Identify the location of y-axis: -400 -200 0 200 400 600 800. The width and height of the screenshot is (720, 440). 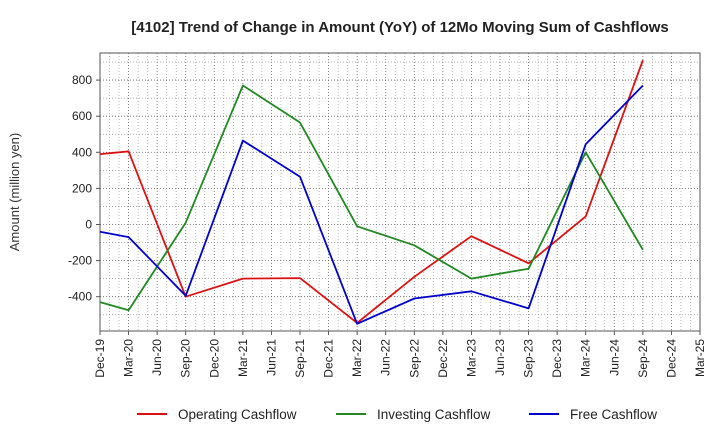
(84, 188).